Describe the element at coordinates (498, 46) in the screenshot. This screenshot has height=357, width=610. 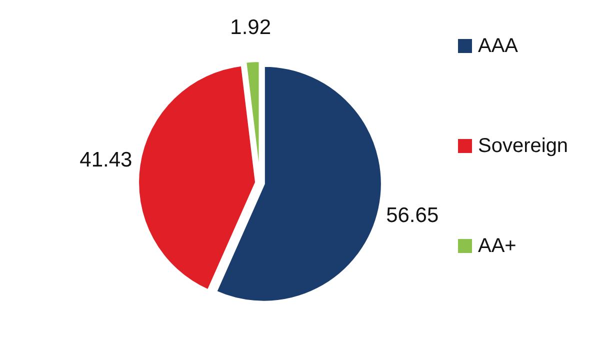
I see `legend-label: AAA` at that location.